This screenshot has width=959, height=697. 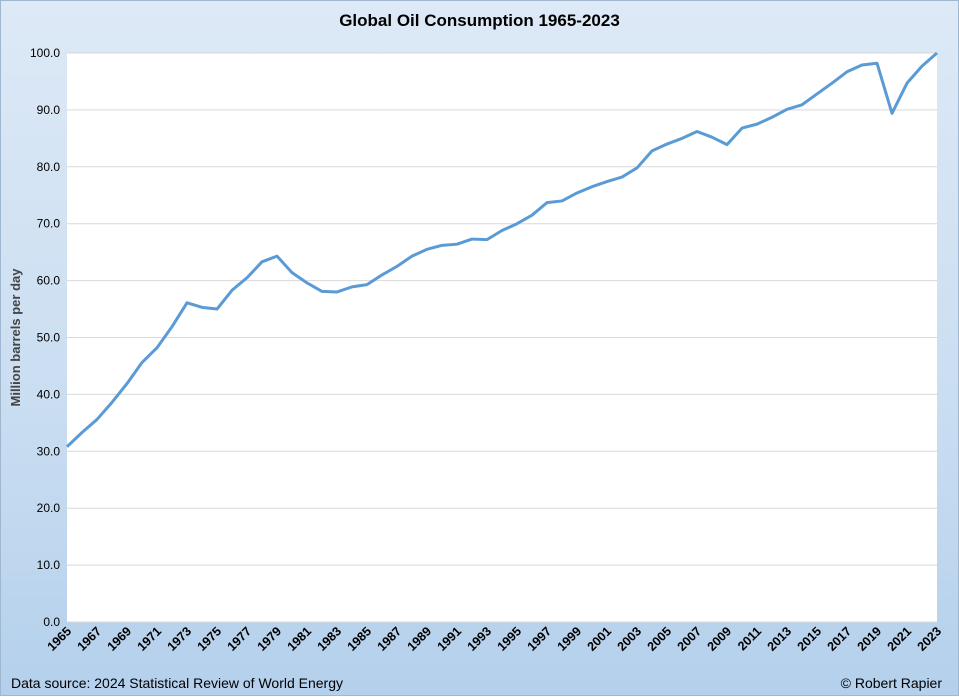 I want to click on y-tick-label: 30.0, so click(x=49, y=451).